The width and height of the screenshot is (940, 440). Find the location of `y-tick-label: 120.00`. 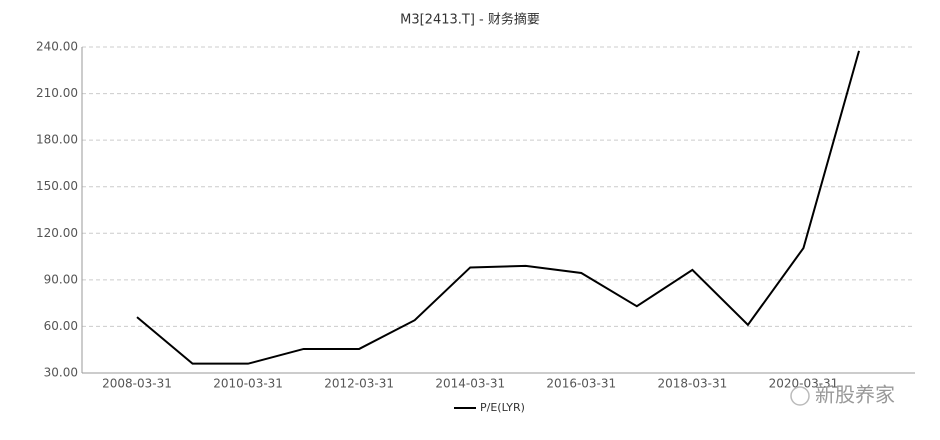

y-tick-label: 120.00 is located at coordinates (57, 233).